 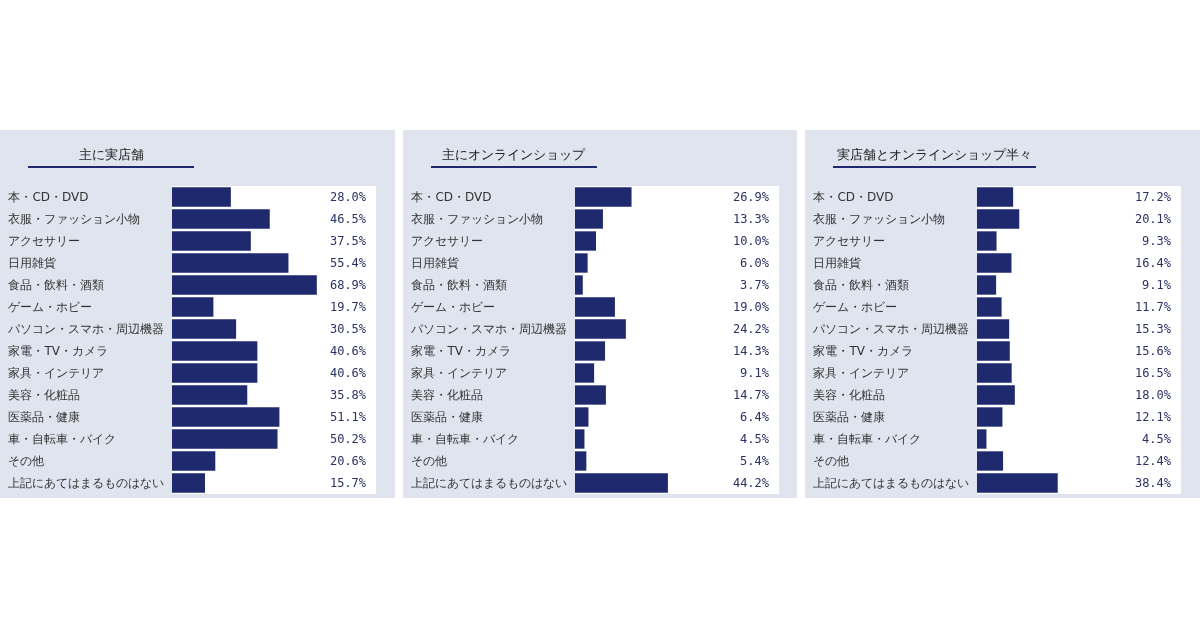 I want to click on data-label: 18.0%, so click(x=1154, y=395).